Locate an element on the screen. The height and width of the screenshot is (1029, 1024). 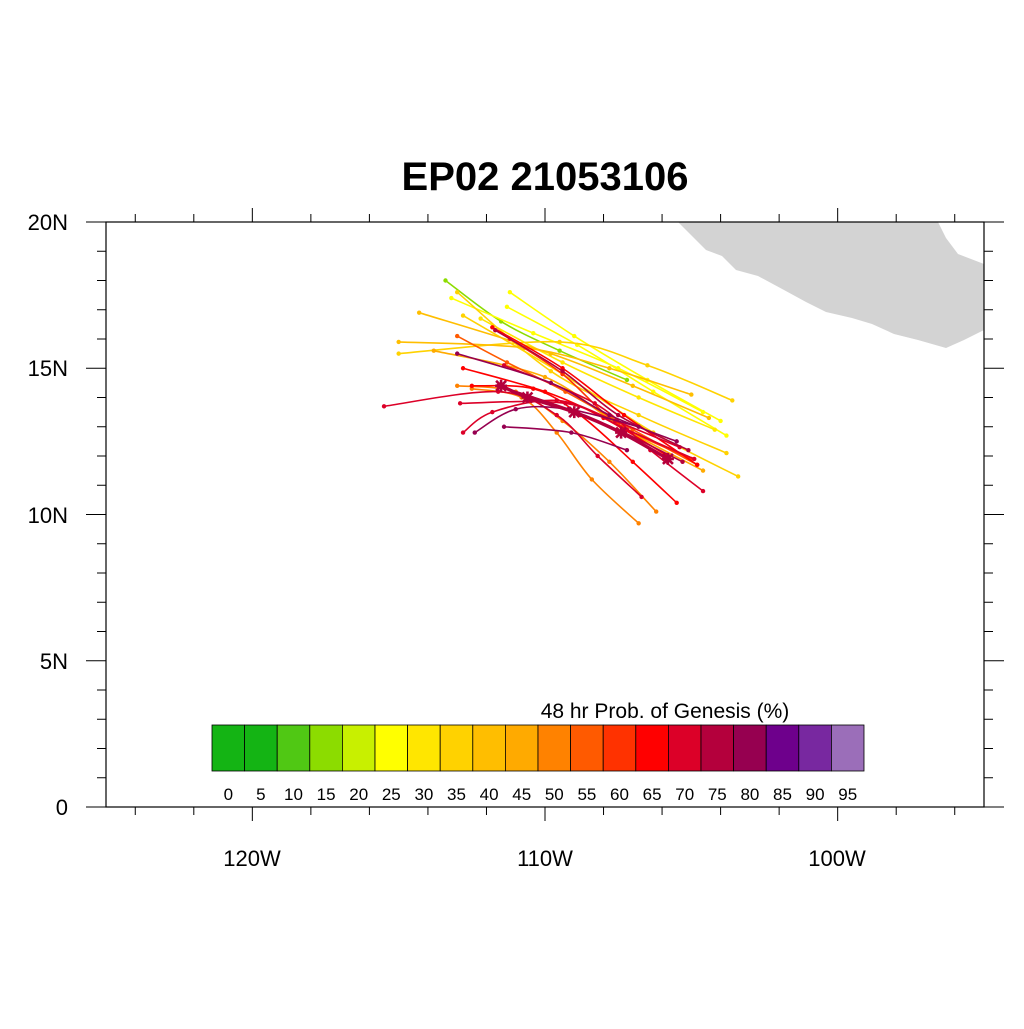
legend-label: 30 is located at coordinates (423, 794).